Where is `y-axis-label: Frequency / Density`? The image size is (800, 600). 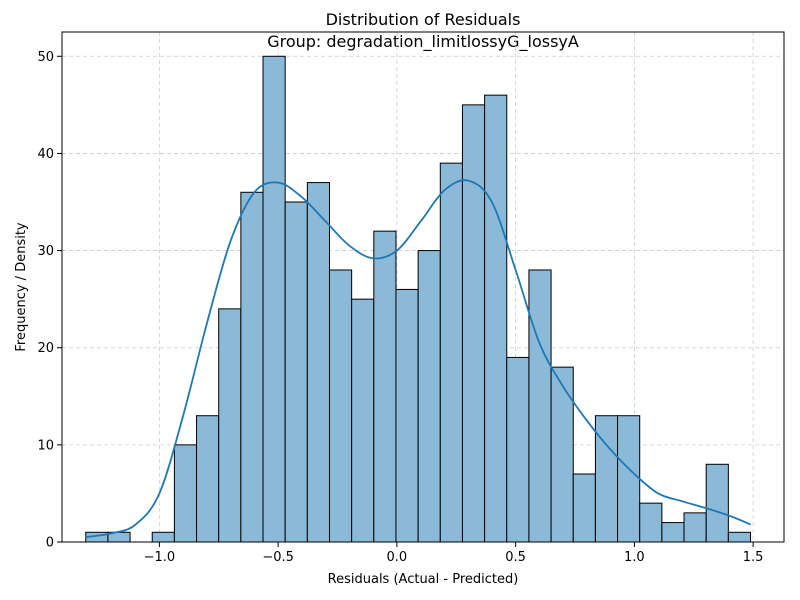 y-axis-label: Frequency / Density is located at coordinates (21, 287).